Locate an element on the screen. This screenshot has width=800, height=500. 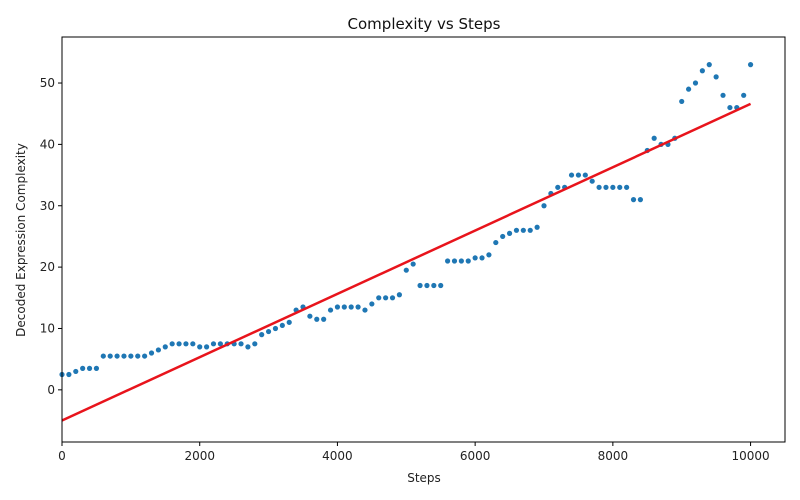
x-tick-label: 0 is located at coordinates (62, 456).